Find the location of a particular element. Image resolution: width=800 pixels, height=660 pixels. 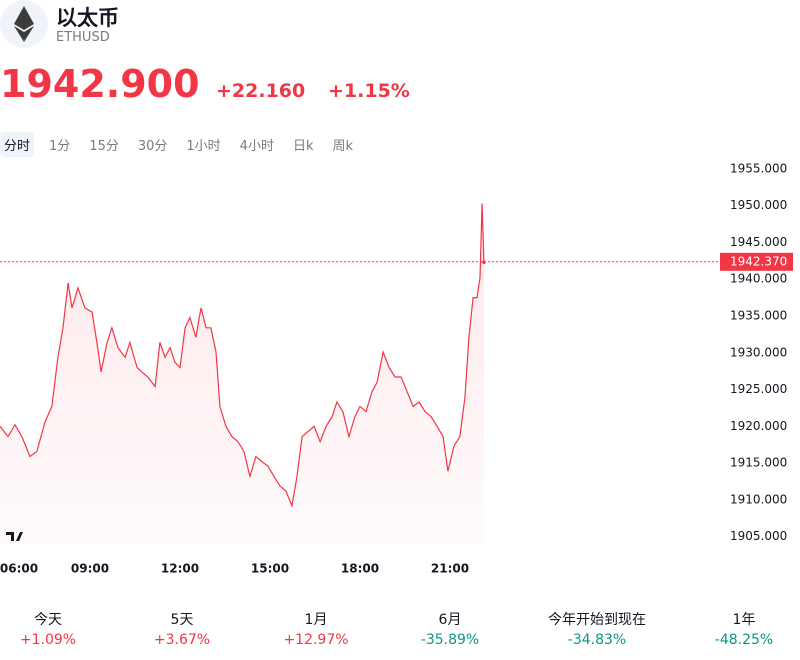

current-price-box is located at coordinates (756, 261).